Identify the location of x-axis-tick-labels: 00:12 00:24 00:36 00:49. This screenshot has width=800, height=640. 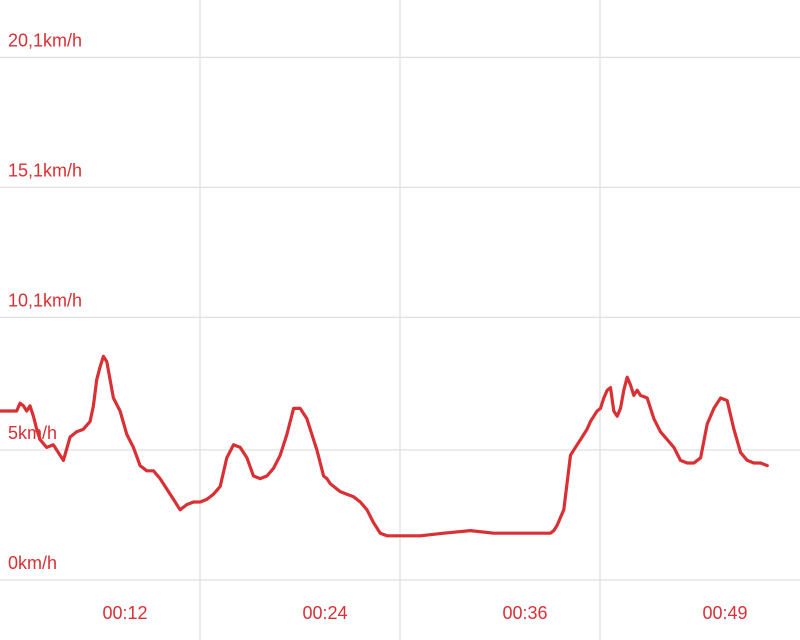
(424, 613).